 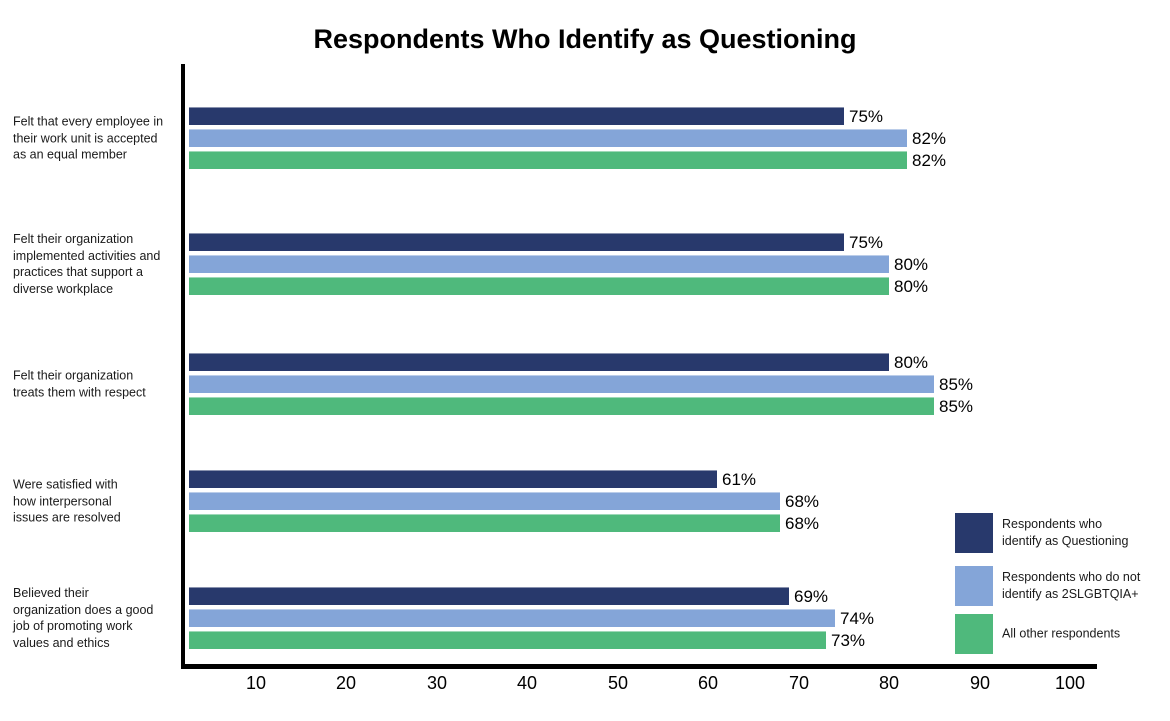 What do you see at coordinates (974, 533) in the screenshot?
I see `legend-swatch-questioning` at bounding box center [974, 533].